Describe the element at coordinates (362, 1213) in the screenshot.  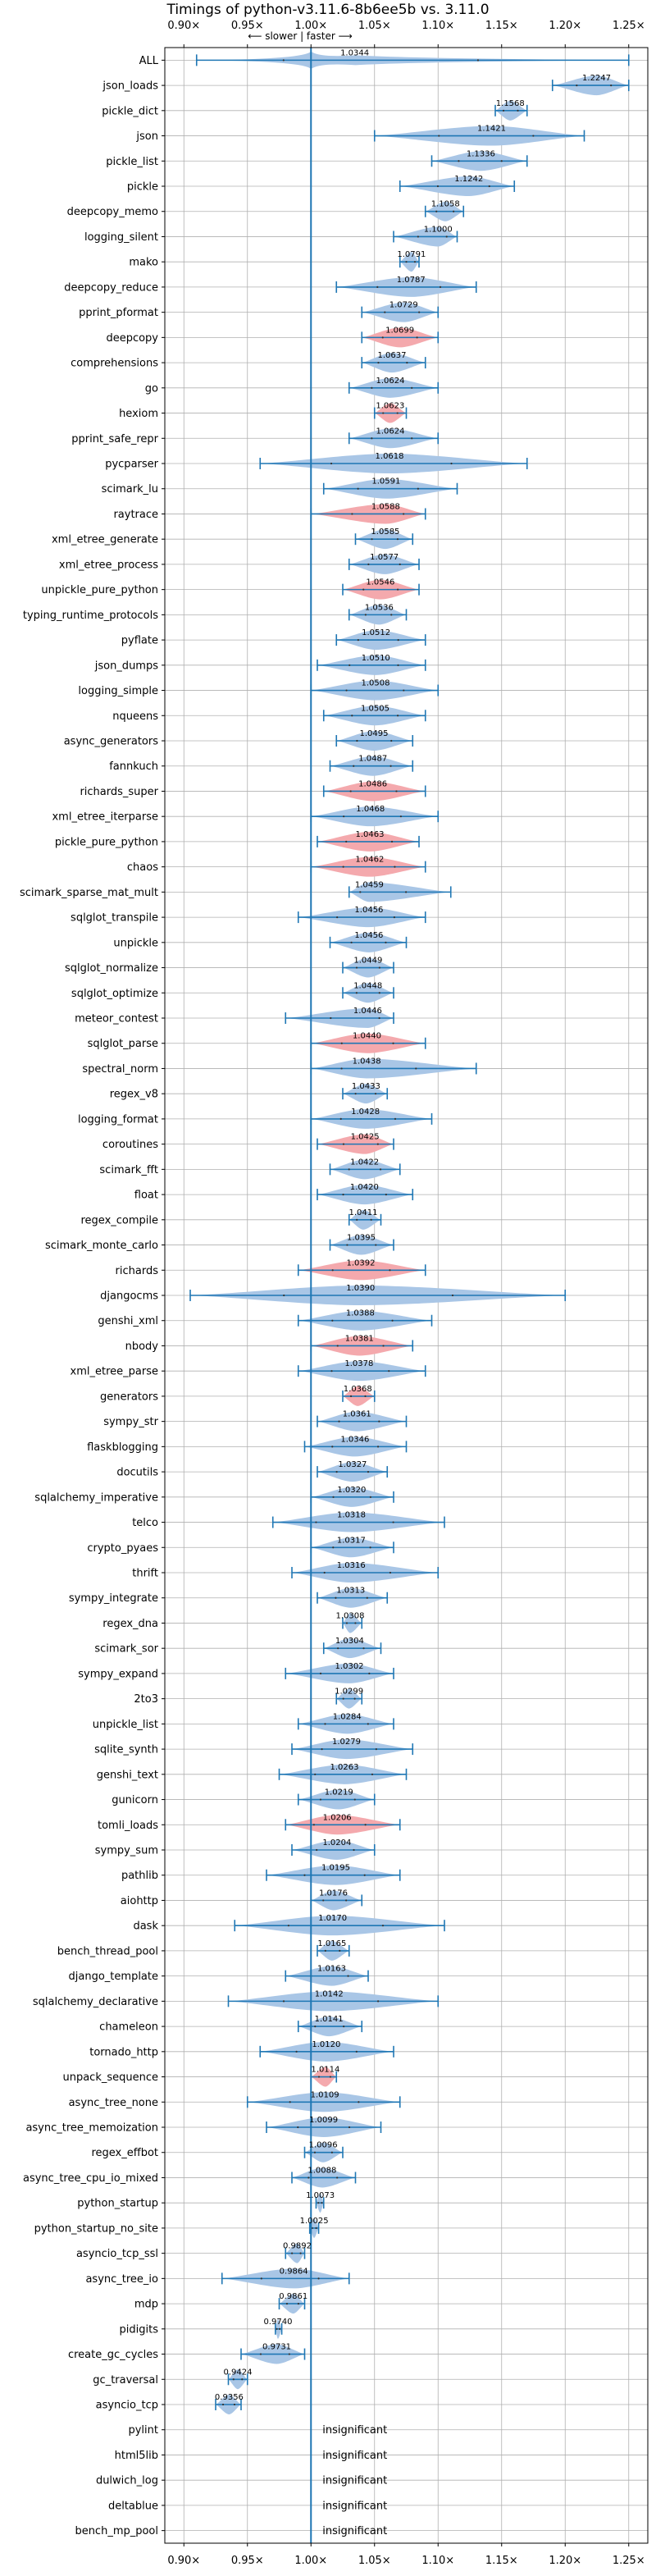
I see `value-label: 1.0411` at that location.